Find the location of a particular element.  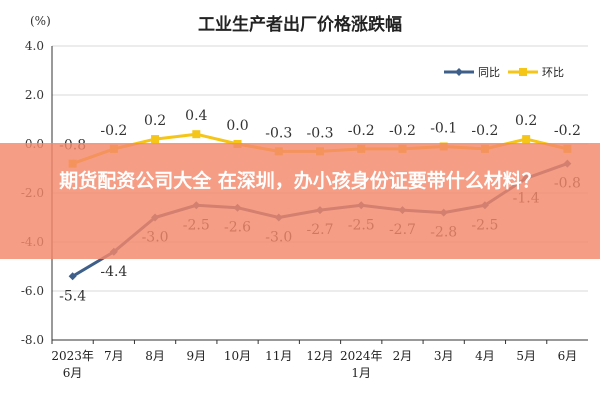

y-tick-label: 2.0 is located at coordinates (34, 95).